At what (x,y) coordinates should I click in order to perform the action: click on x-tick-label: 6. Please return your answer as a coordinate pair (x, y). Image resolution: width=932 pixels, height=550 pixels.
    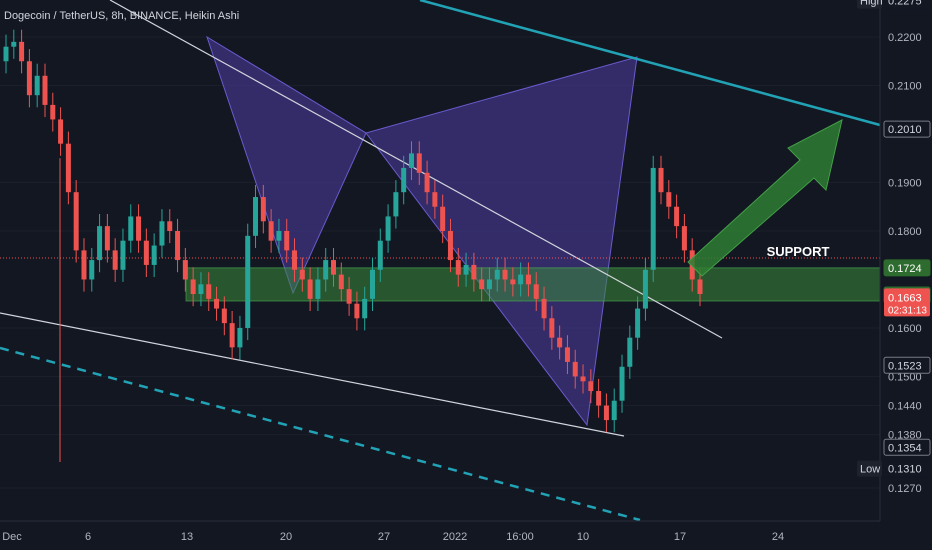
    Looking at the image, I should click on (88, 537).